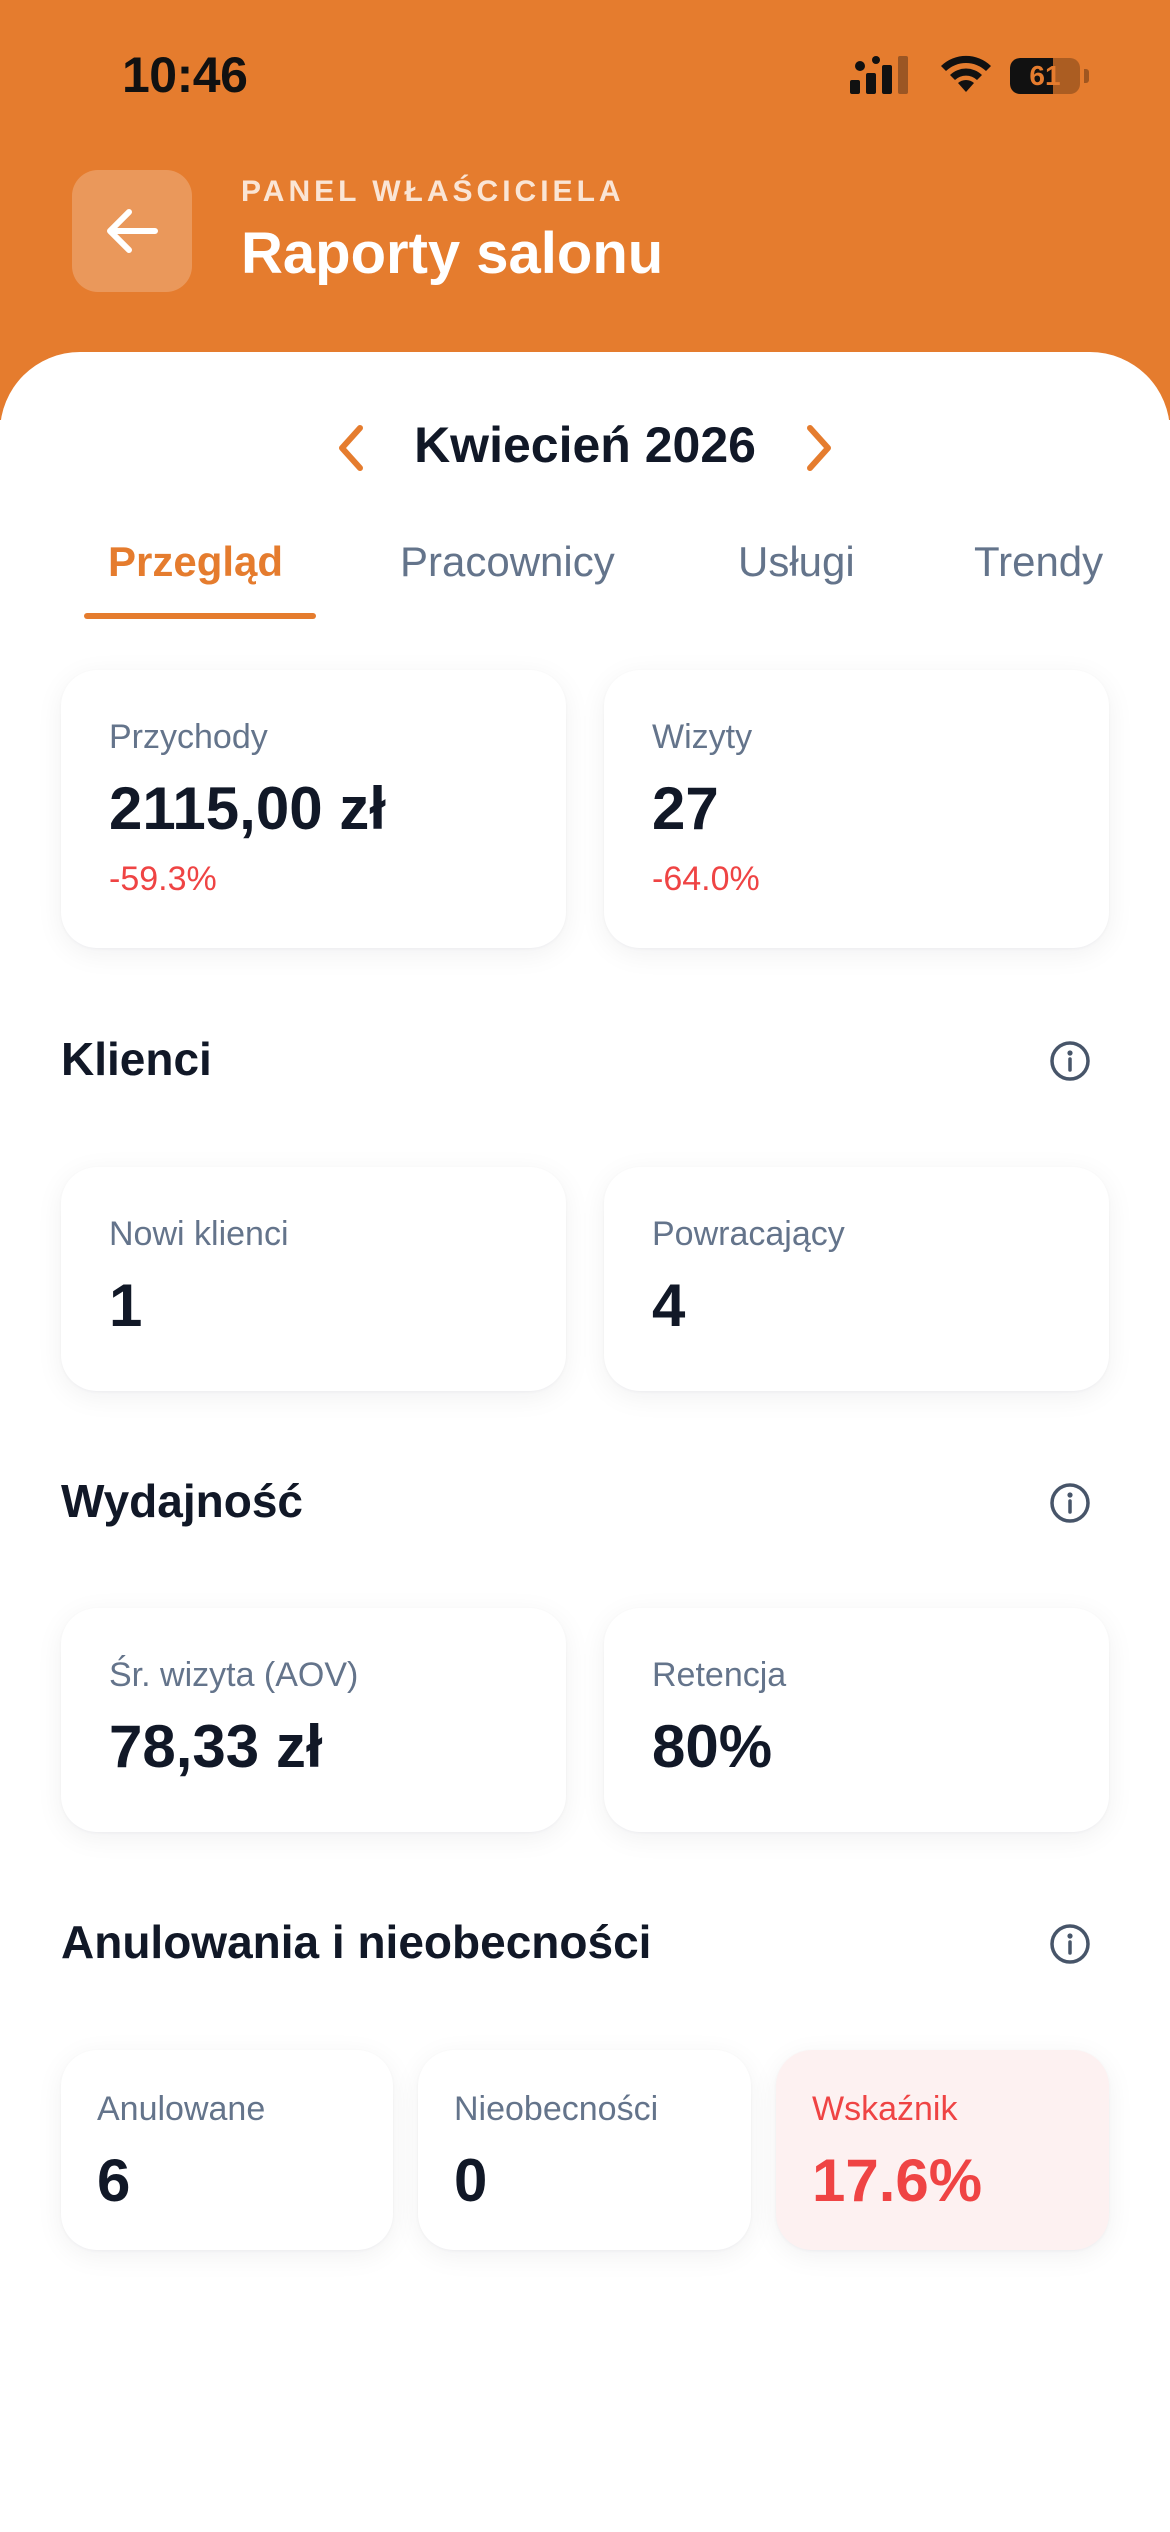 The height and width of the screenshot is (2532, 1170). Describe the element at coordinates (507, 561) in the screenshot. I see `tab-employees: Pracownicy` at that location.